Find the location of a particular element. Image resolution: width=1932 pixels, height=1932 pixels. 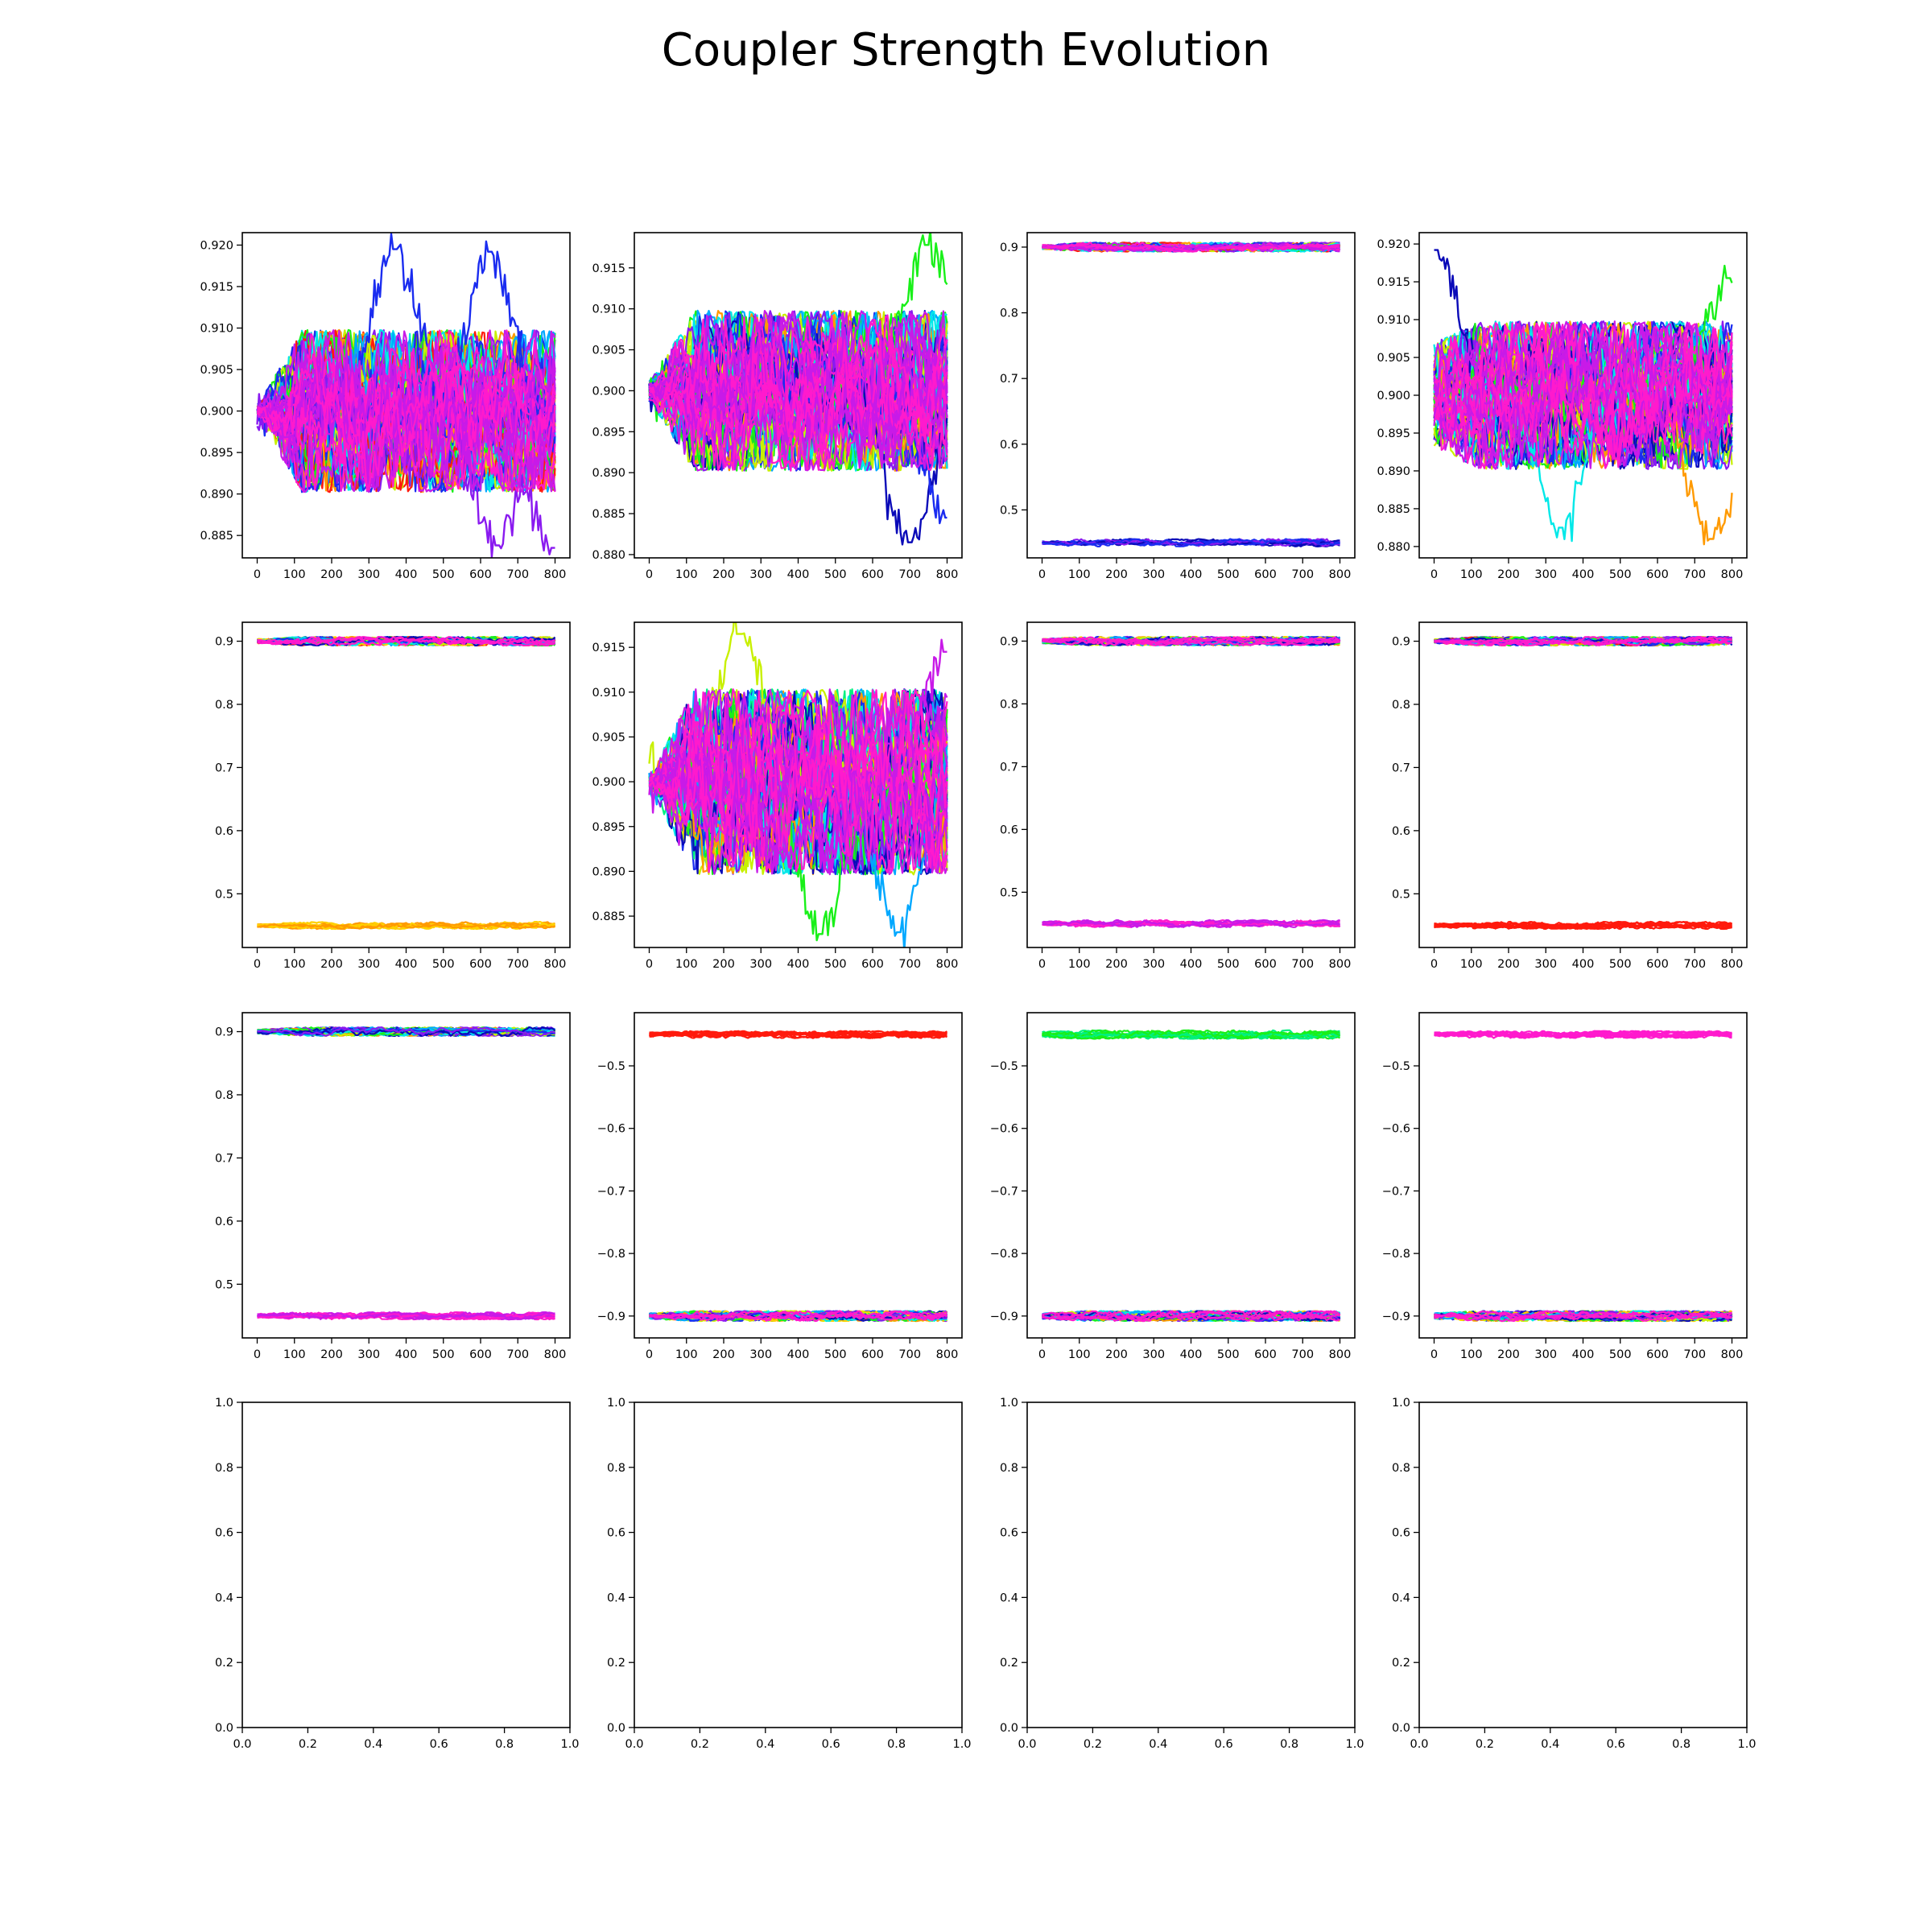

x-tick-label: 0.0 is located at coordinates (242, 1744).